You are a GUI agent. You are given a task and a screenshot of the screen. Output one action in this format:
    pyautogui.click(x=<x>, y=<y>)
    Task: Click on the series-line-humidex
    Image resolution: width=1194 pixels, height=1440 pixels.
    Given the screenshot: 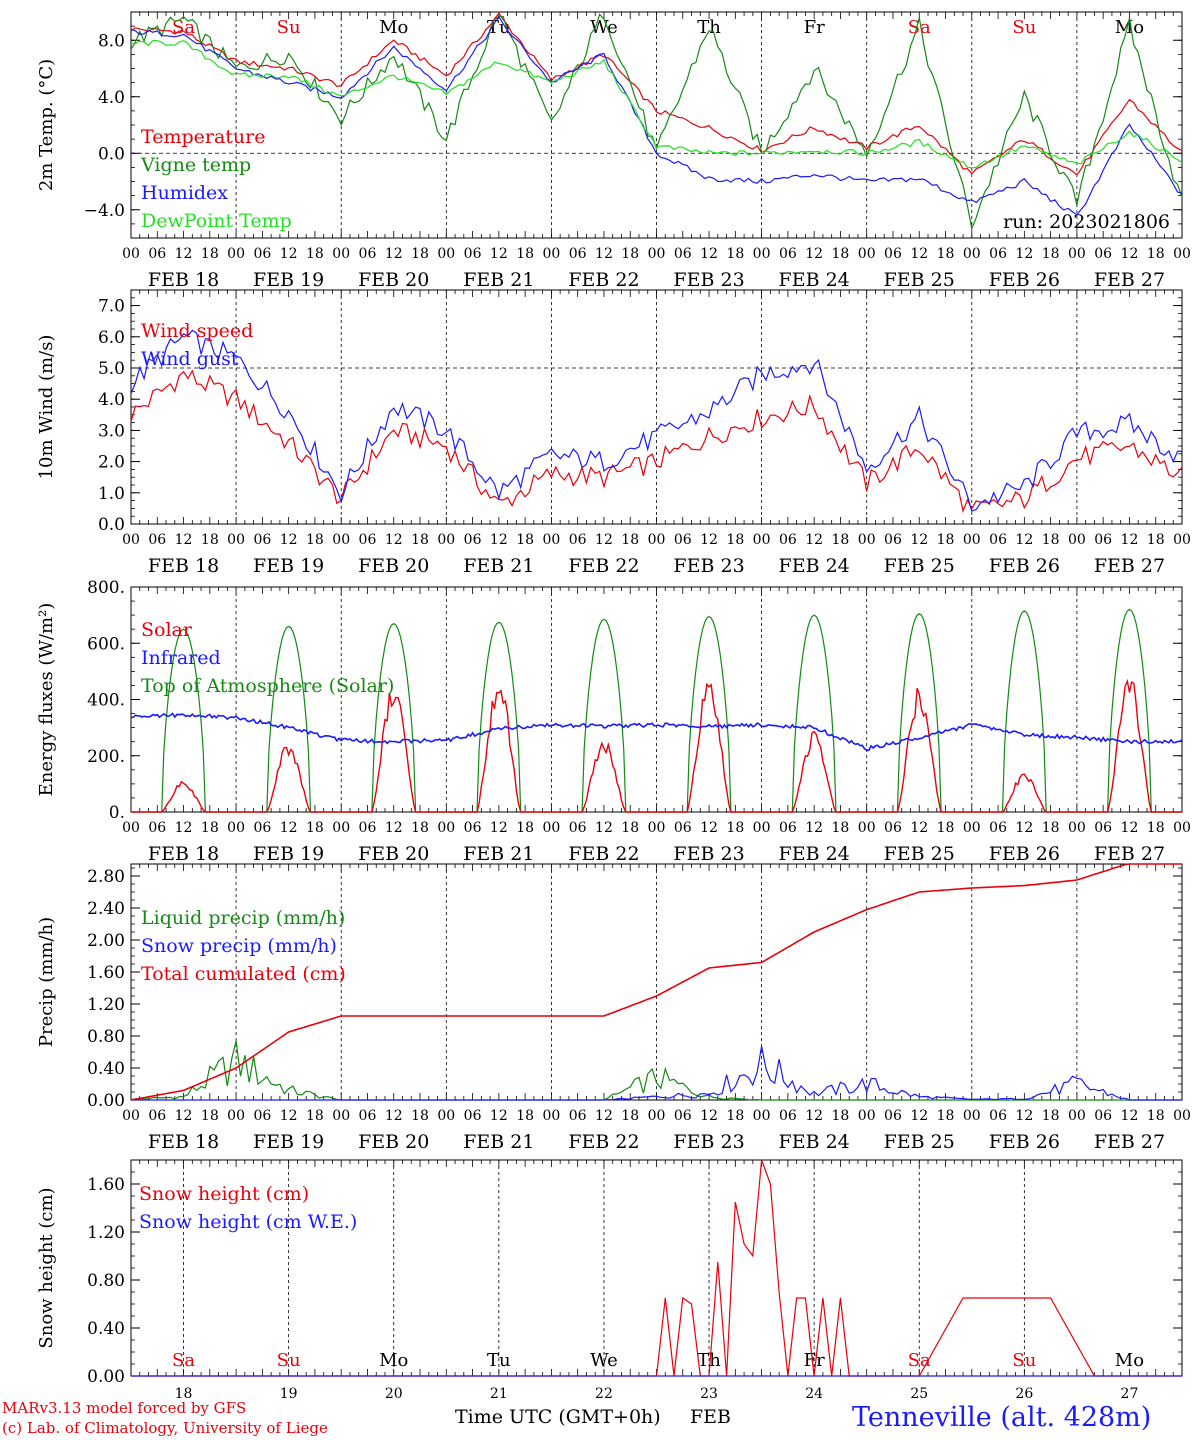 What is the action you would take?
    pyautogui.click(x=656, y=115)
    